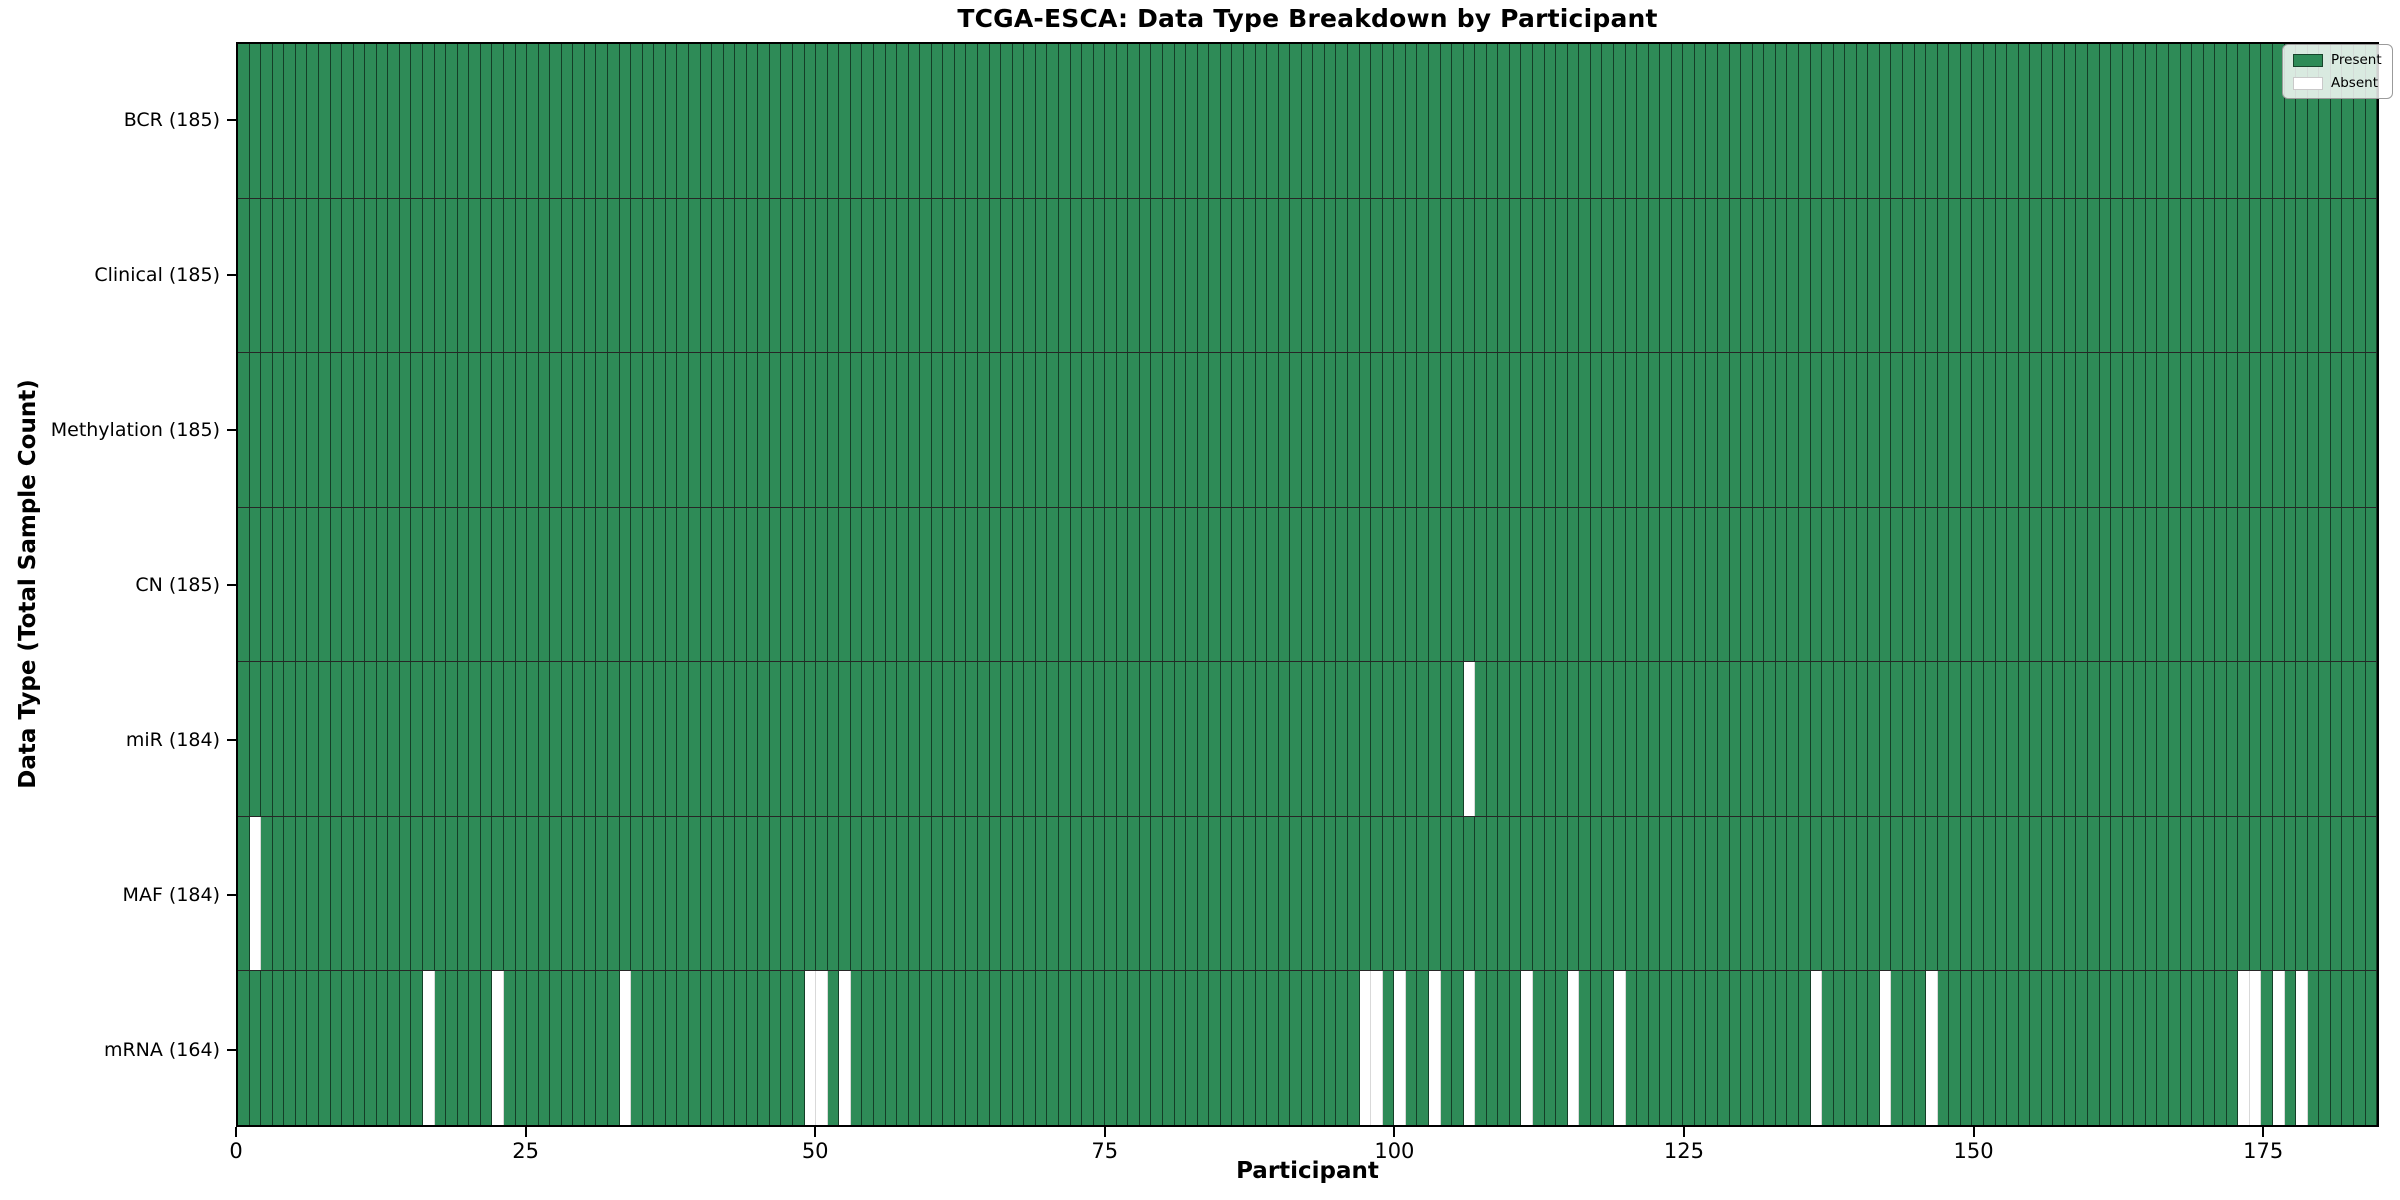 This screenshot has width=2400, height=1200. Describe the element at coordinates (231, 274) in the screenshot. I see `y-tick-mark` at that location.